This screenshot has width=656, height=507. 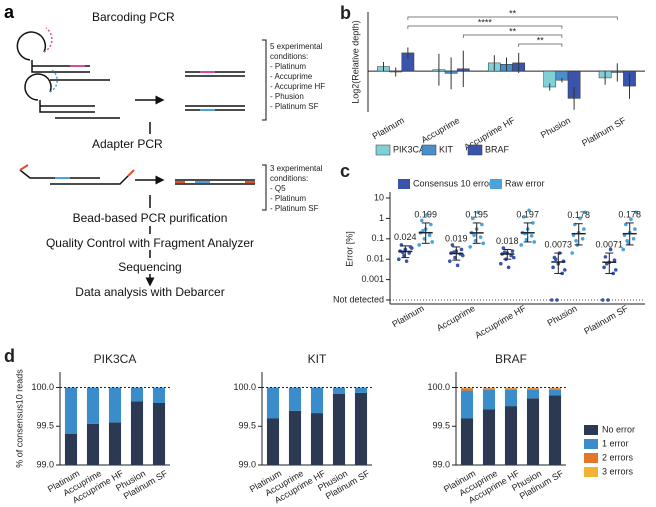 I want to click on x-tick-label: Platinum, so click(x=407, y=316).